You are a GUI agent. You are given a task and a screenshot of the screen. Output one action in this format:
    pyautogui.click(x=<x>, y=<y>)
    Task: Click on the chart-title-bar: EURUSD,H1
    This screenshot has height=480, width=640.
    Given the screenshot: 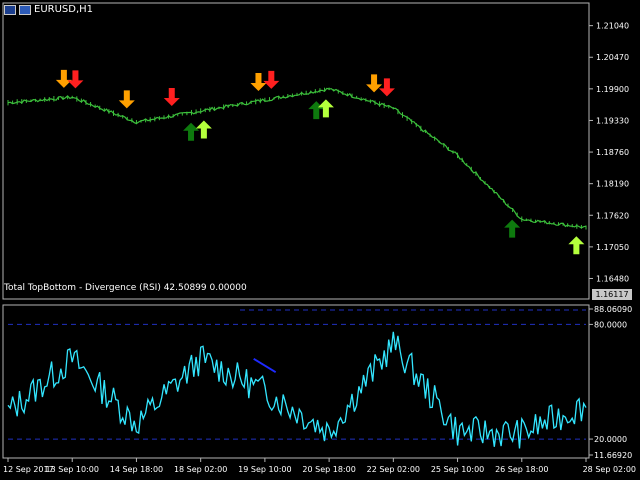 What is the action you would take?
    pyautogui.click(x=48, y=9)
    